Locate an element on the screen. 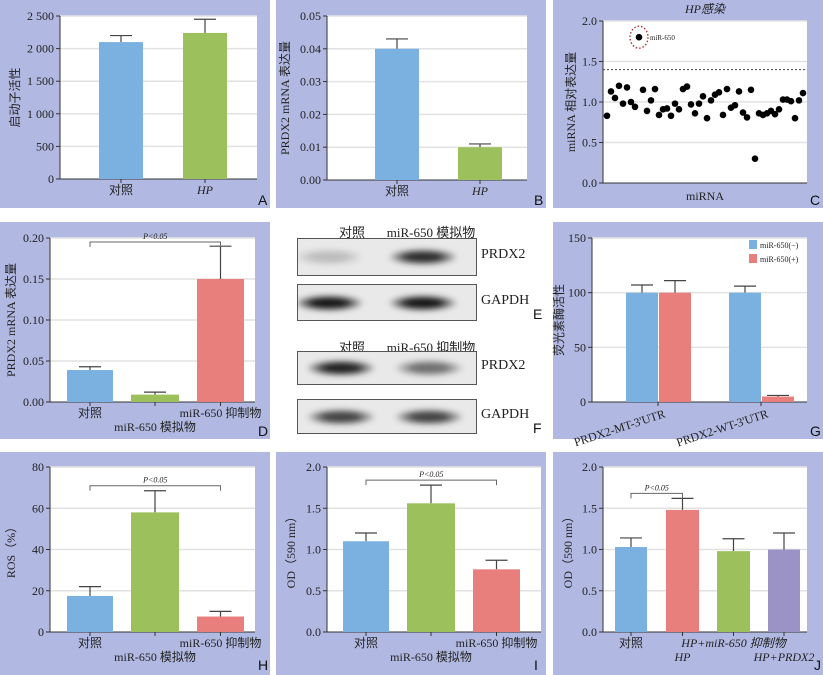 Image resolution: width=823 pixels, height=675 pixels. chart-title: HP感染 is located at coordinates (705, 9).